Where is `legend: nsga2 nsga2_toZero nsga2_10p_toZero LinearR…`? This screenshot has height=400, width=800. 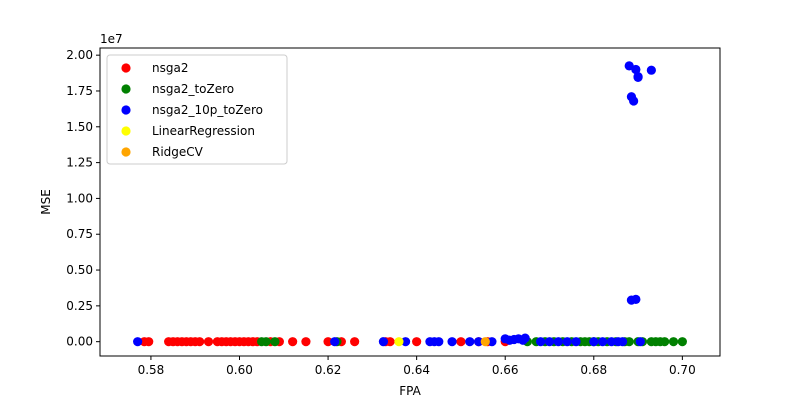
legend: nsga2 nsga2_toZero nsga2_10p_toZero LinearR… is located at coordinates (197, 109).